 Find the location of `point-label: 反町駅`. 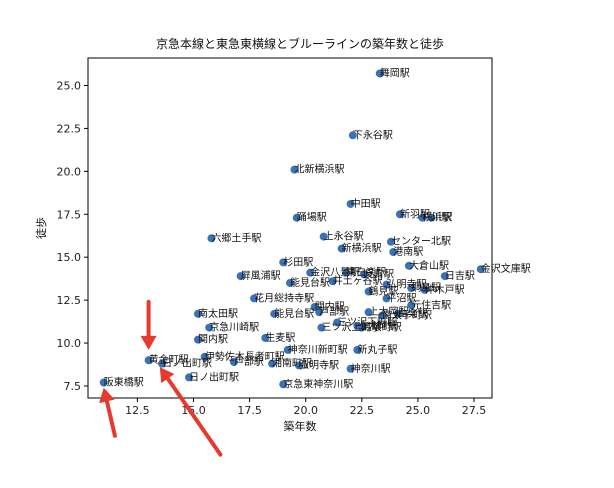

point-label: 反町駅 is located at coordinates (379, 274).